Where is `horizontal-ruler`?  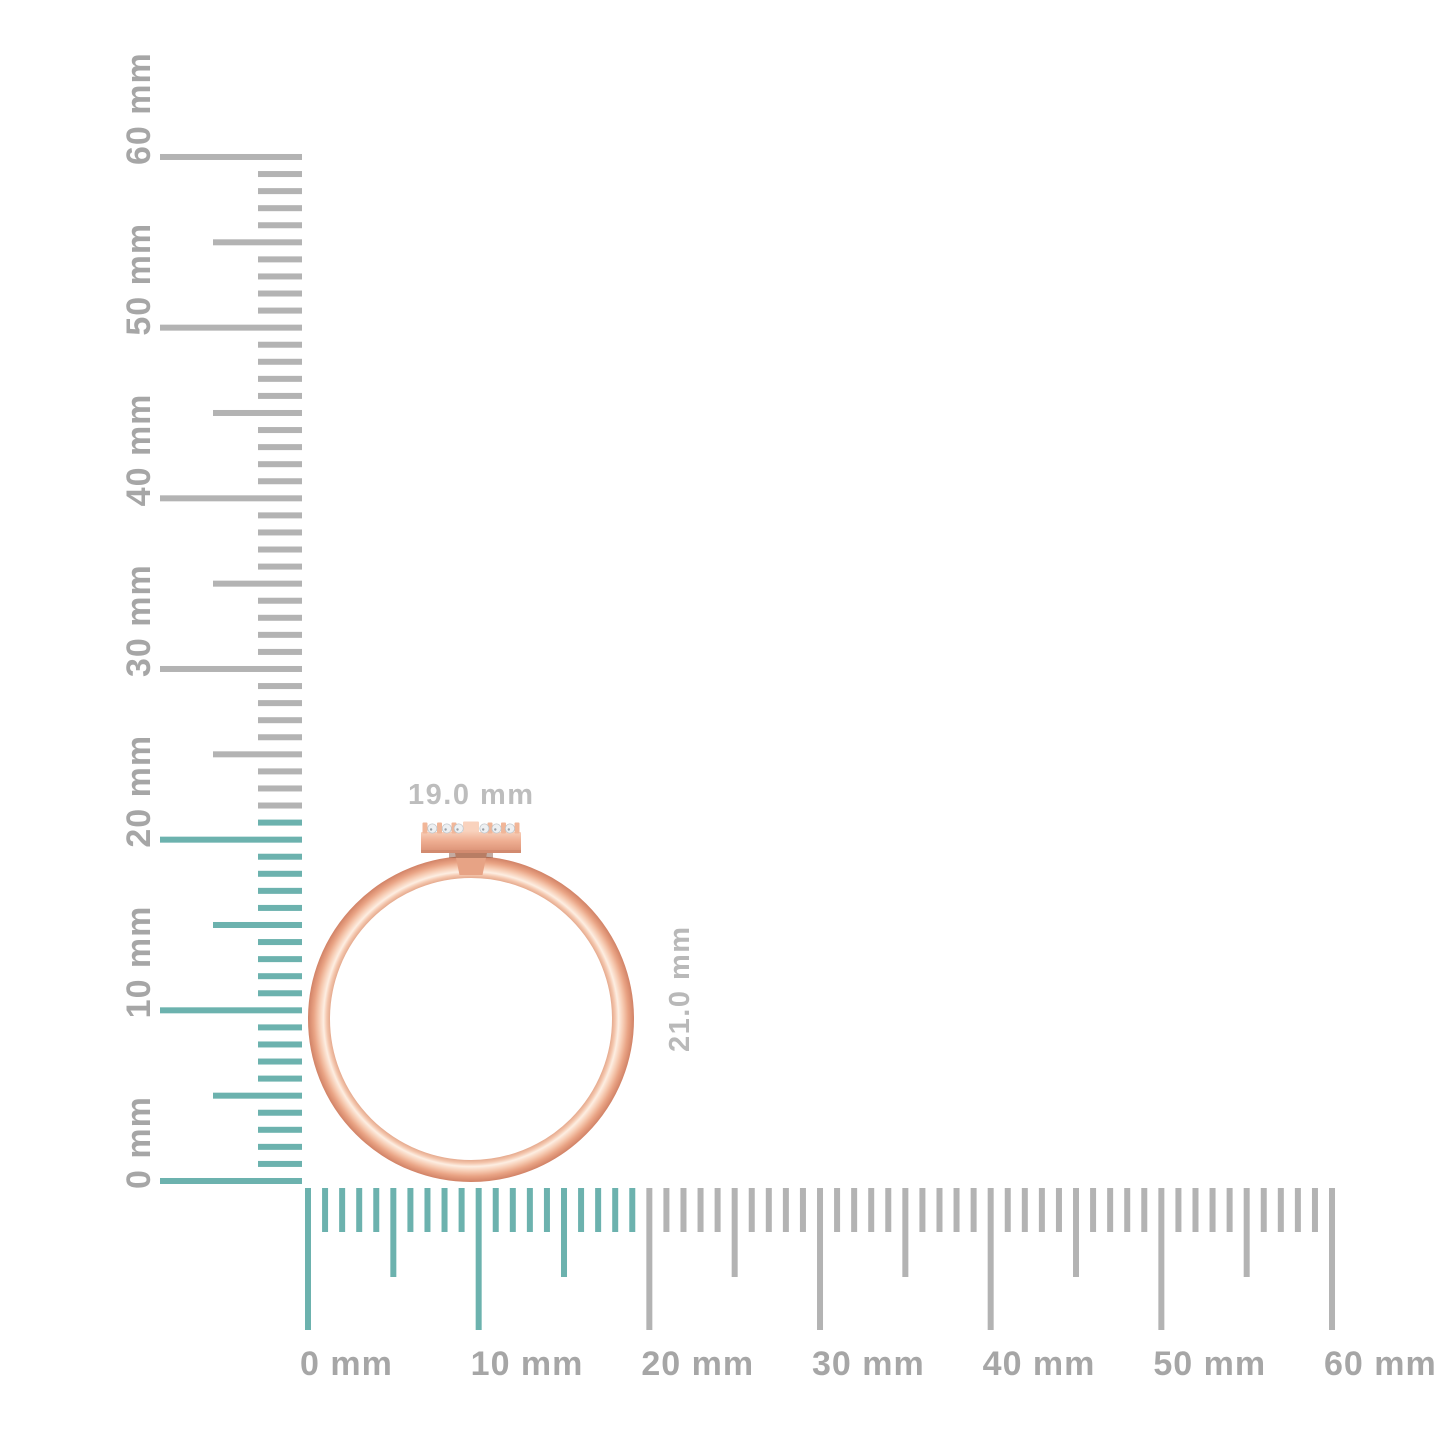 horizontal-ruler is located at coordinates (820, 1259).